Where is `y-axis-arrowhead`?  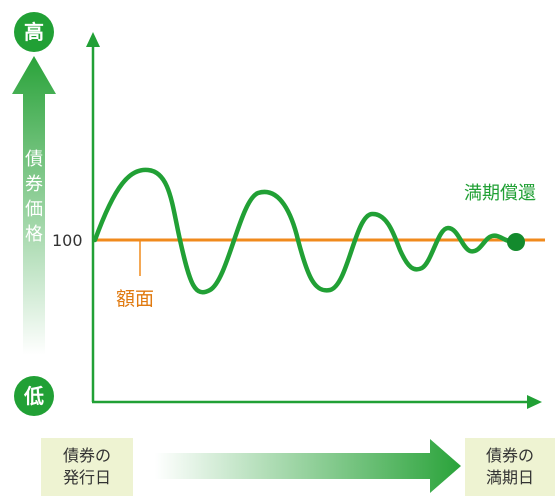
y-axis-arrowhead is located at coordinates (93, 39).